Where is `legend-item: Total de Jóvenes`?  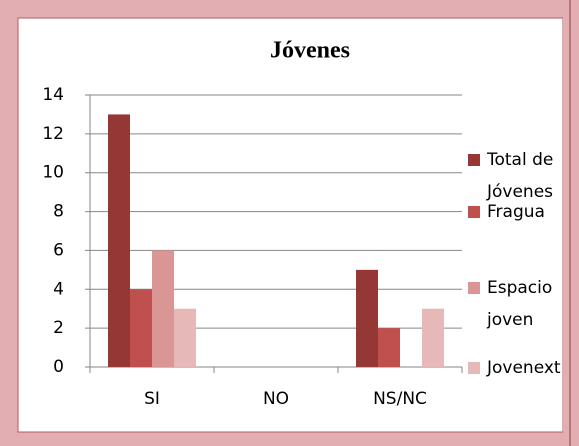
legend-item: Total de Jóvenes is located at coordinates (518, 176).